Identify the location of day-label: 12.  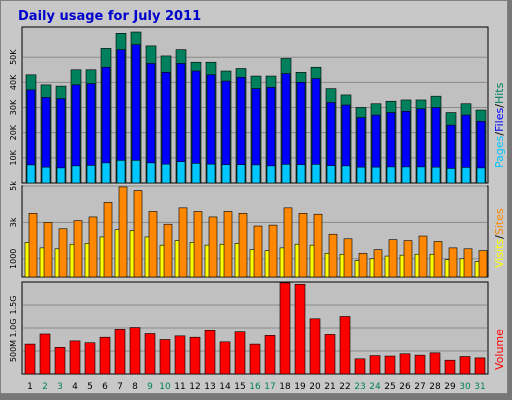
(194, 387).